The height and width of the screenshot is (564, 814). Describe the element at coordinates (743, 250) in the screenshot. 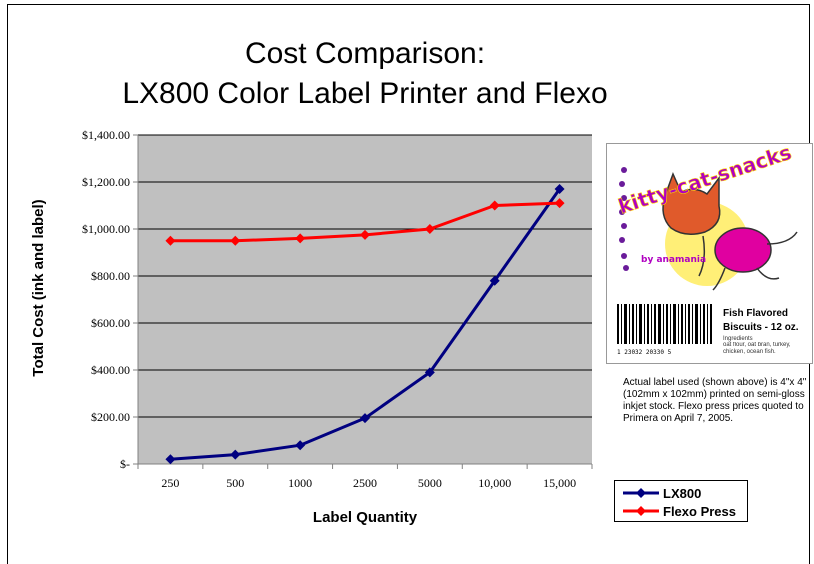

I see `cat-body` at that location.